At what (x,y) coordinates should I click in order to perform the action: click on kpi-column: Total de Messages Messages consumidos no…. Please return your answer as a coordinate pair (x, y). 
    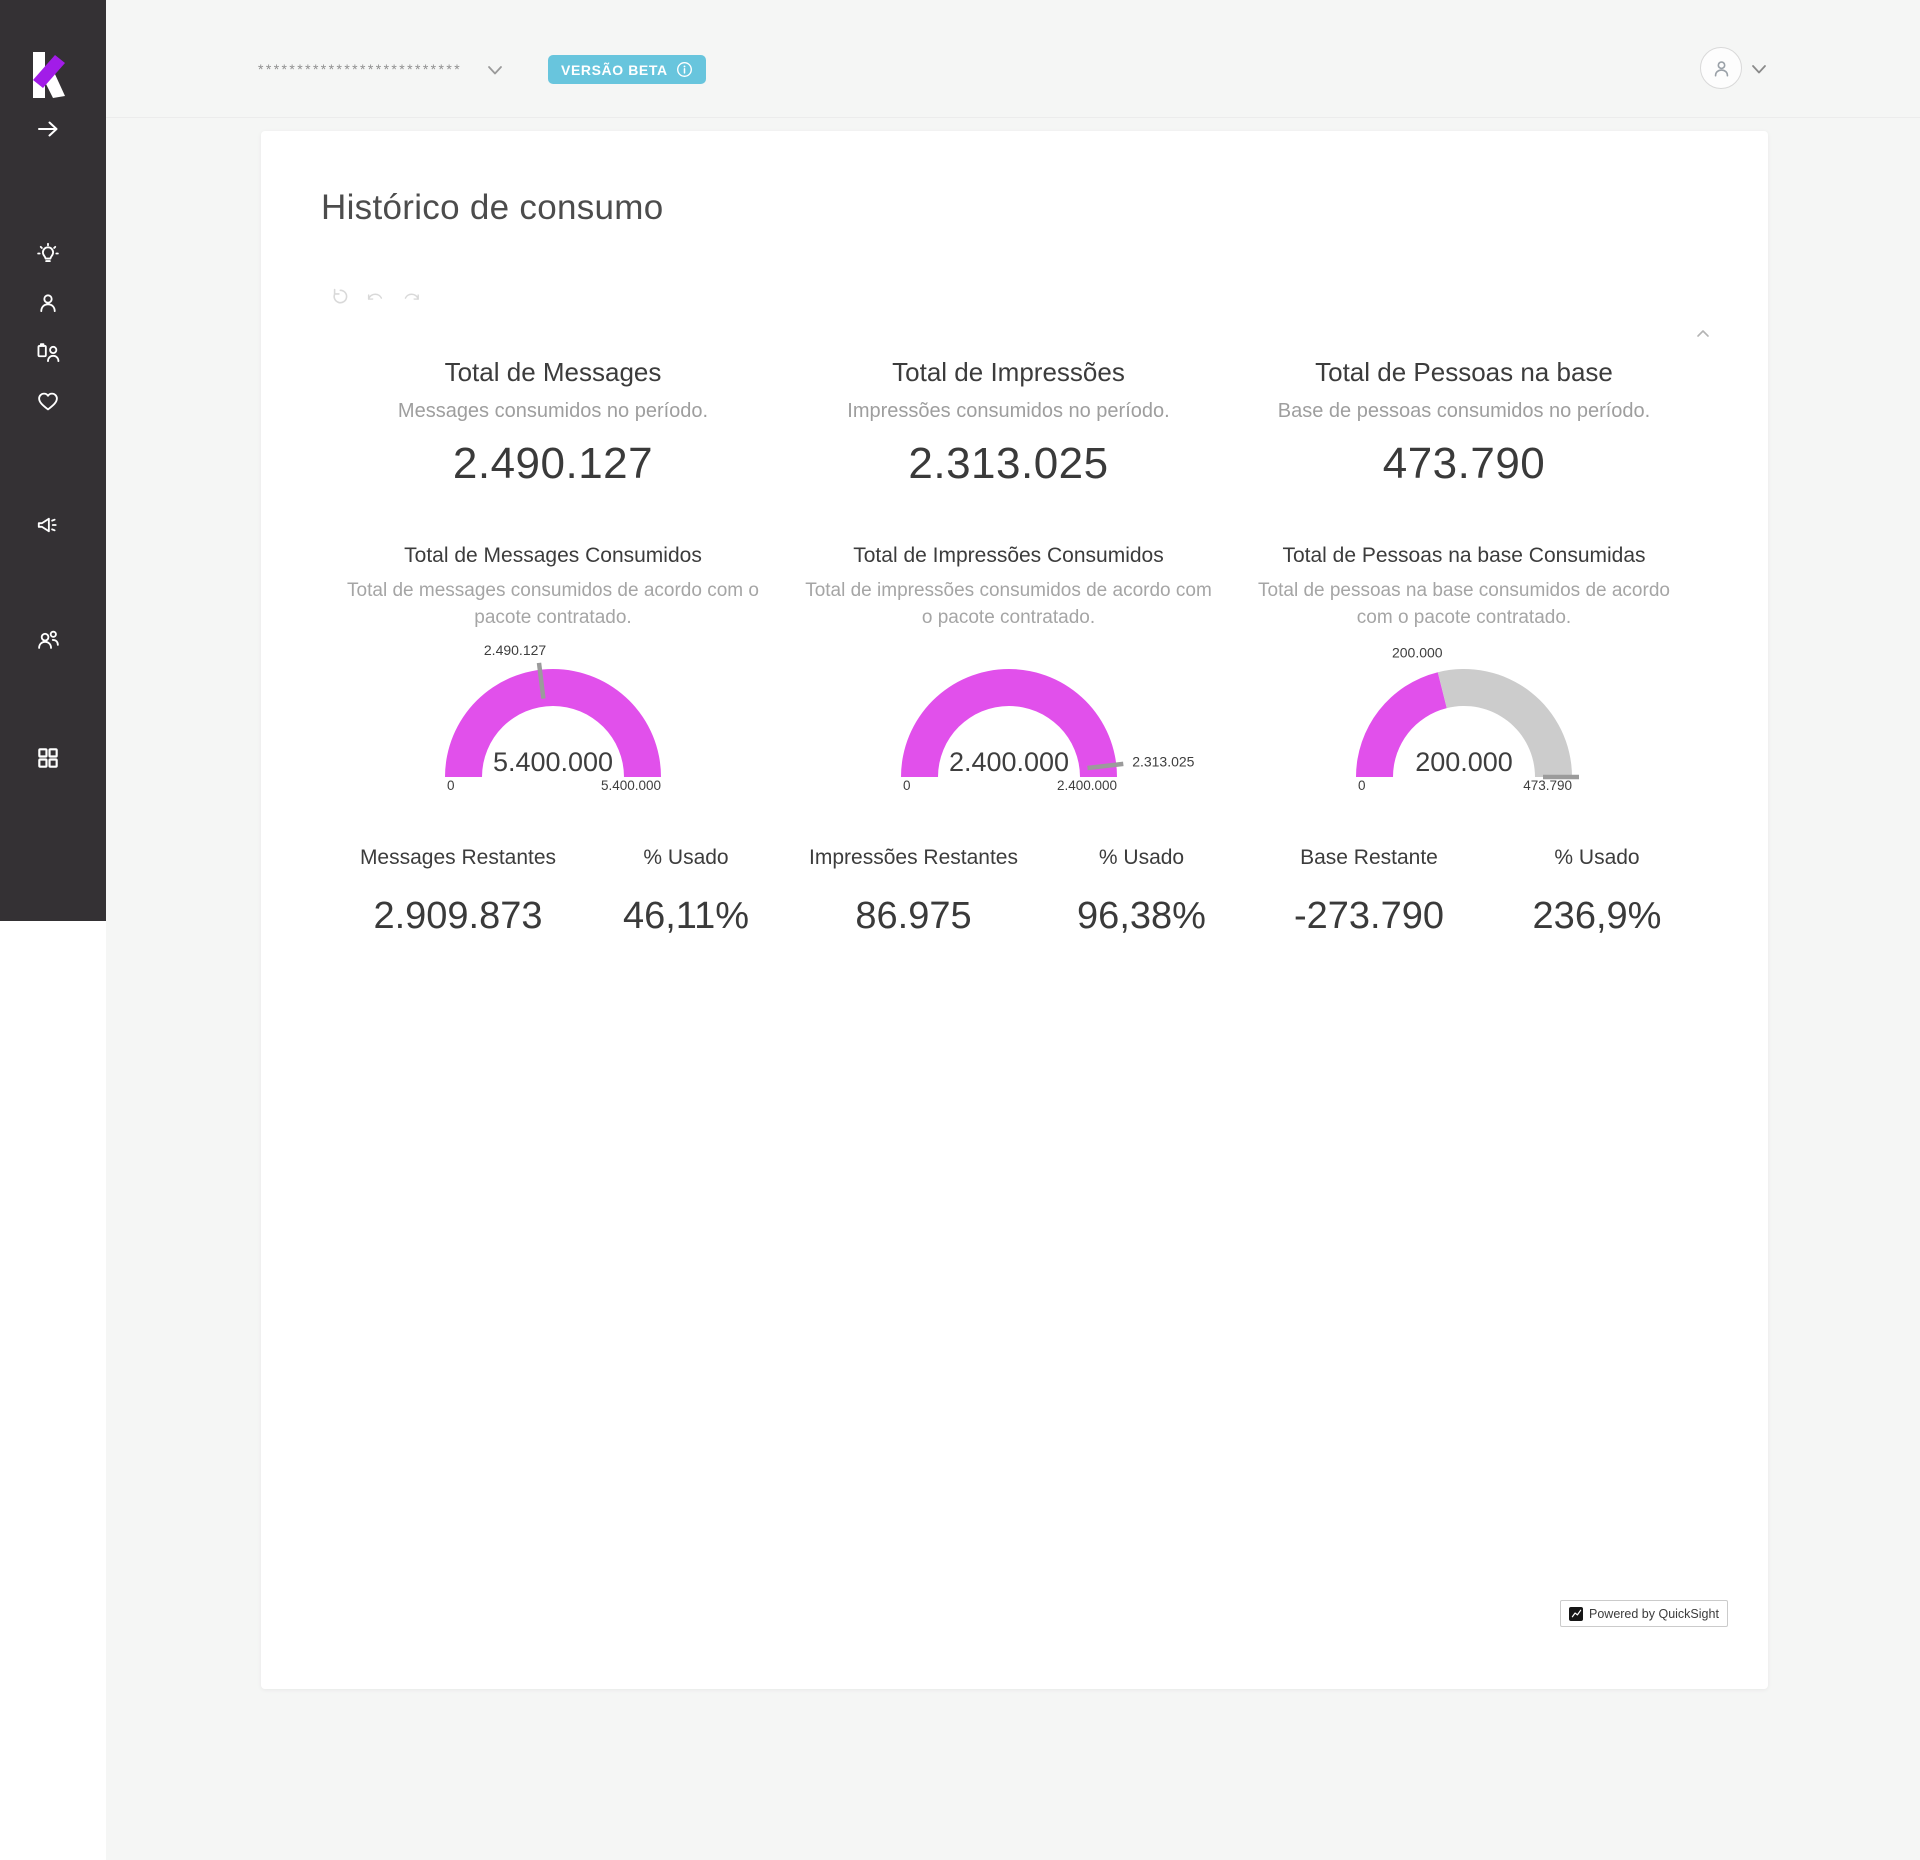
    Looking at the image, I should click on (553, 648).